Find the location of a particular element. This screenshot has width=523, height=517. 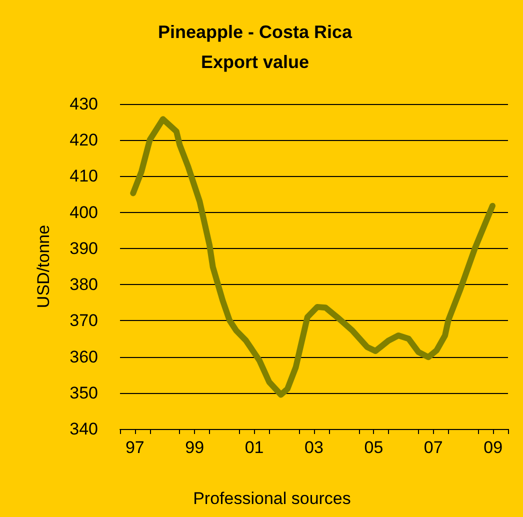

y-tick-label: 380 is located at coordinates (84, 284).